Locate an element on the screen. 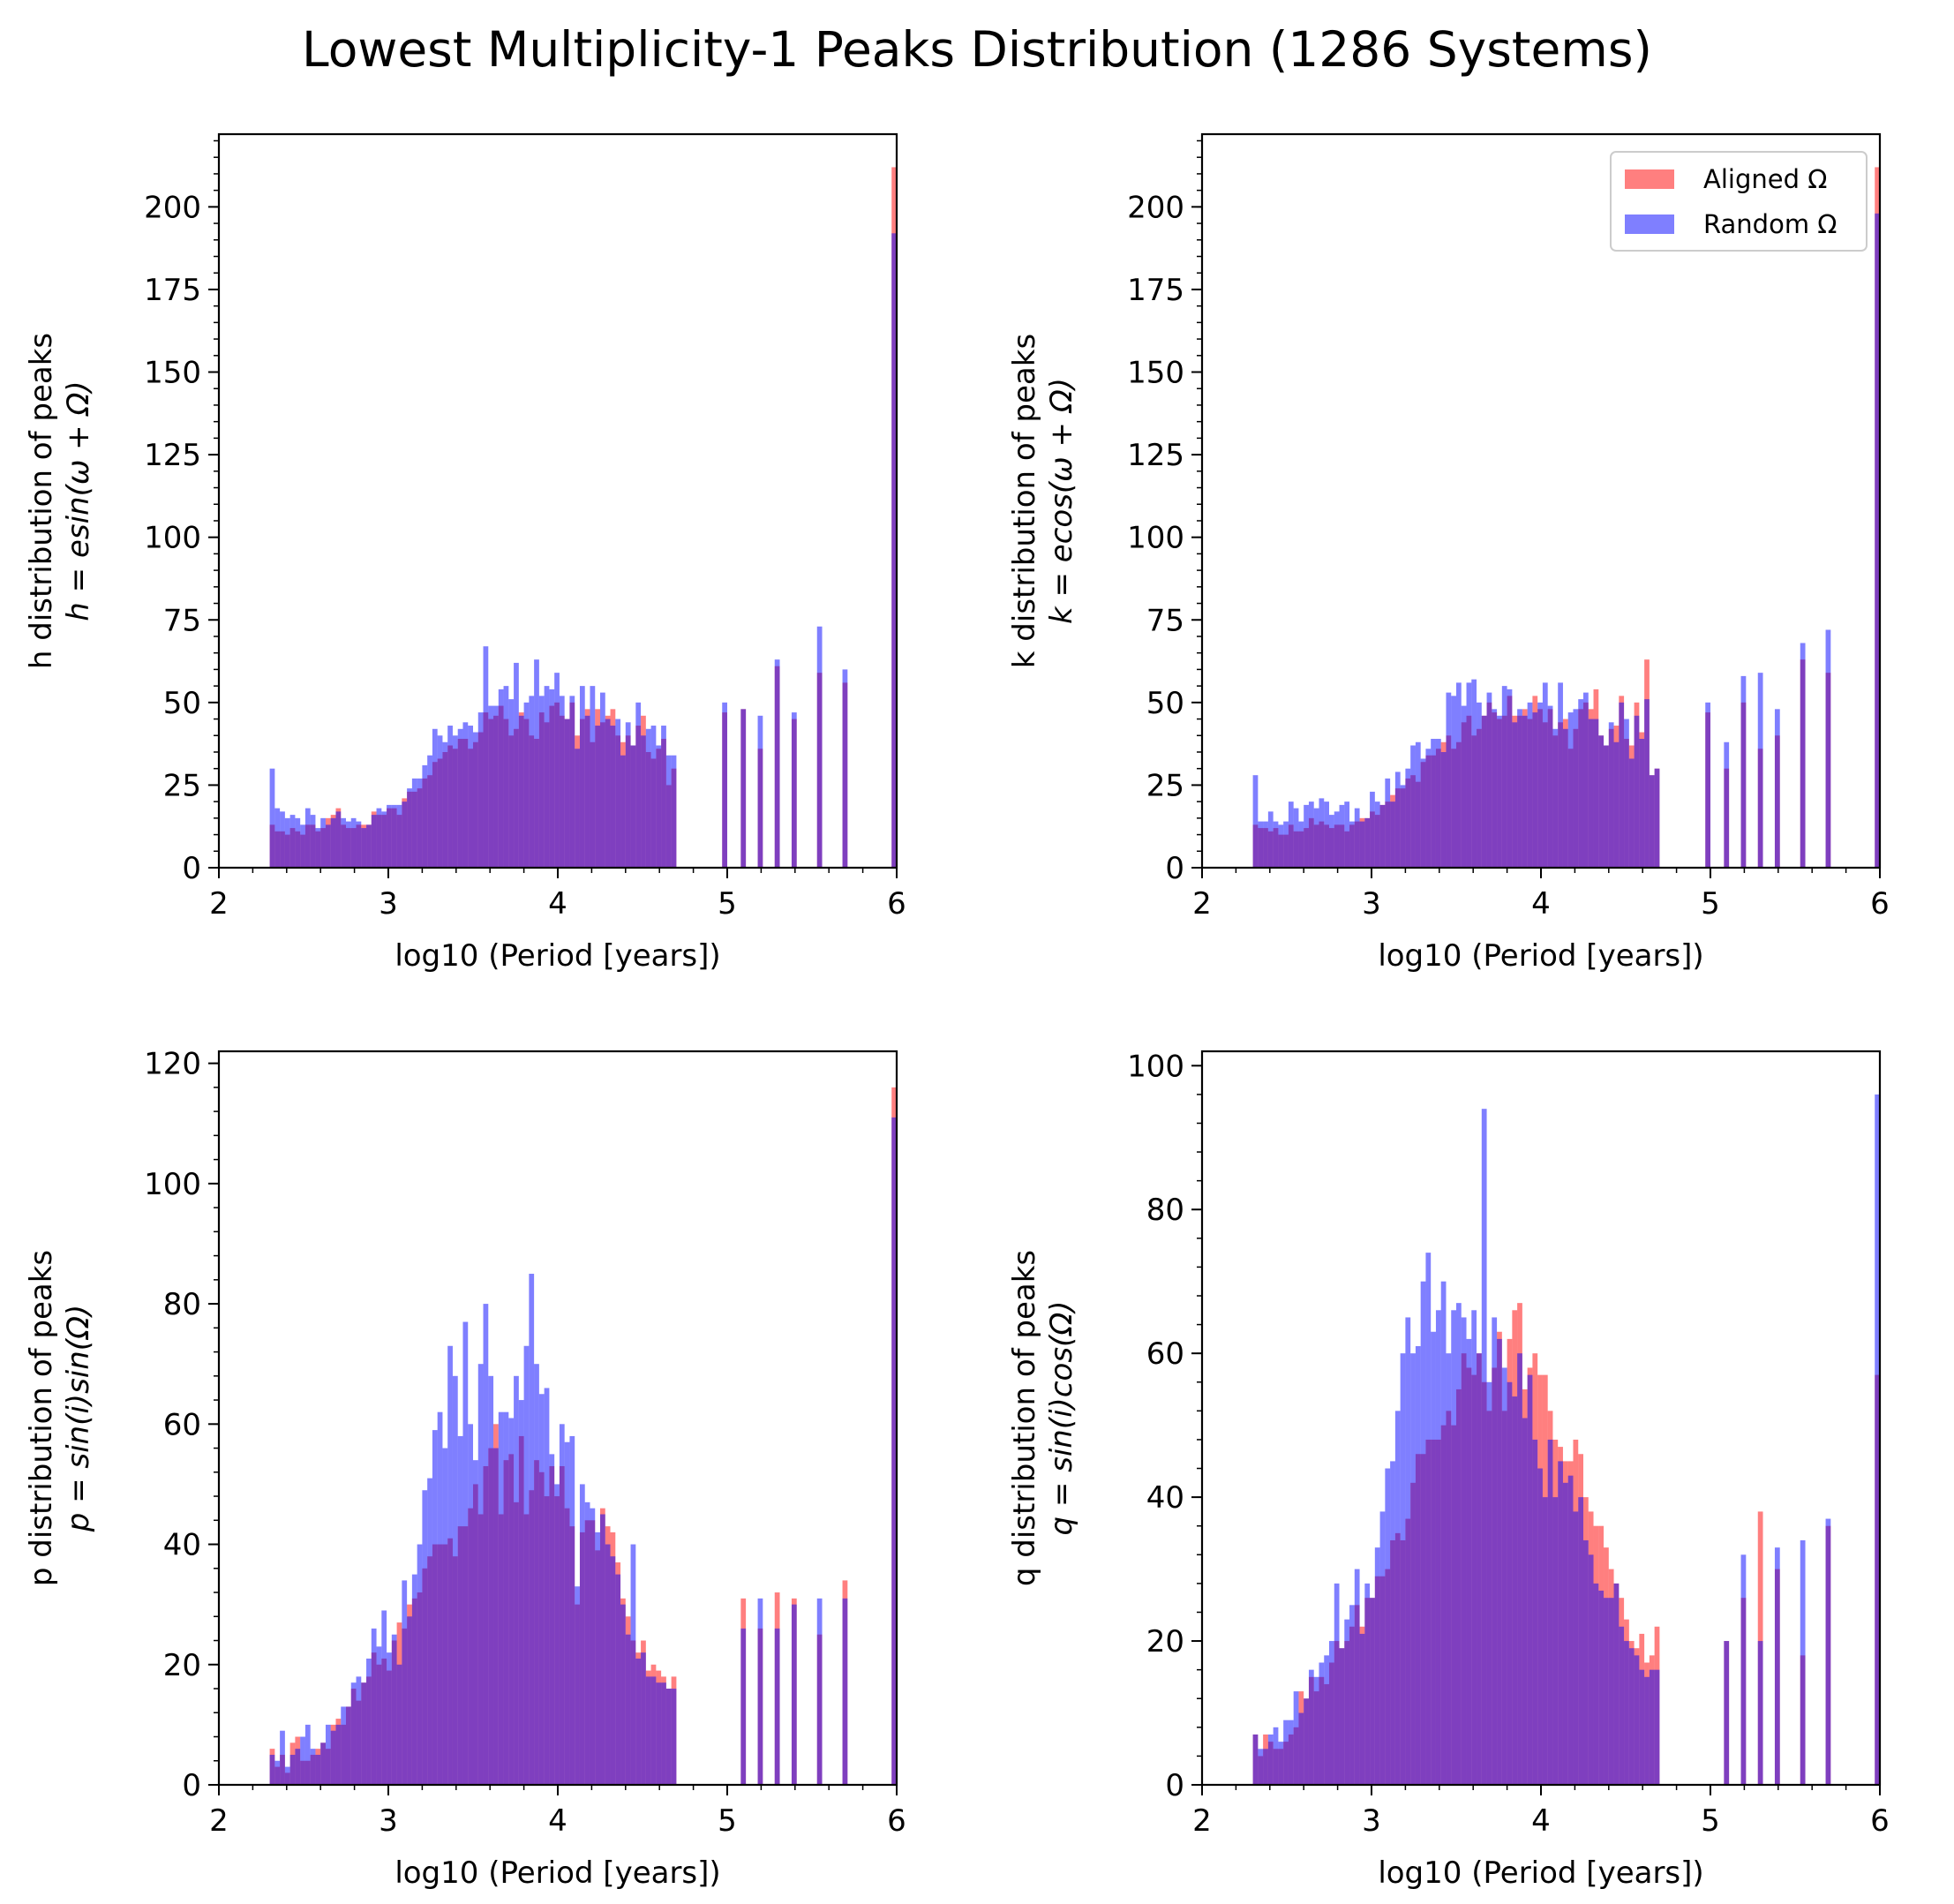 The height and width of the screenshot is (1904, 1954). y-axis-label-line1: p distribution of peaks is located at coordinates (41, 1418).